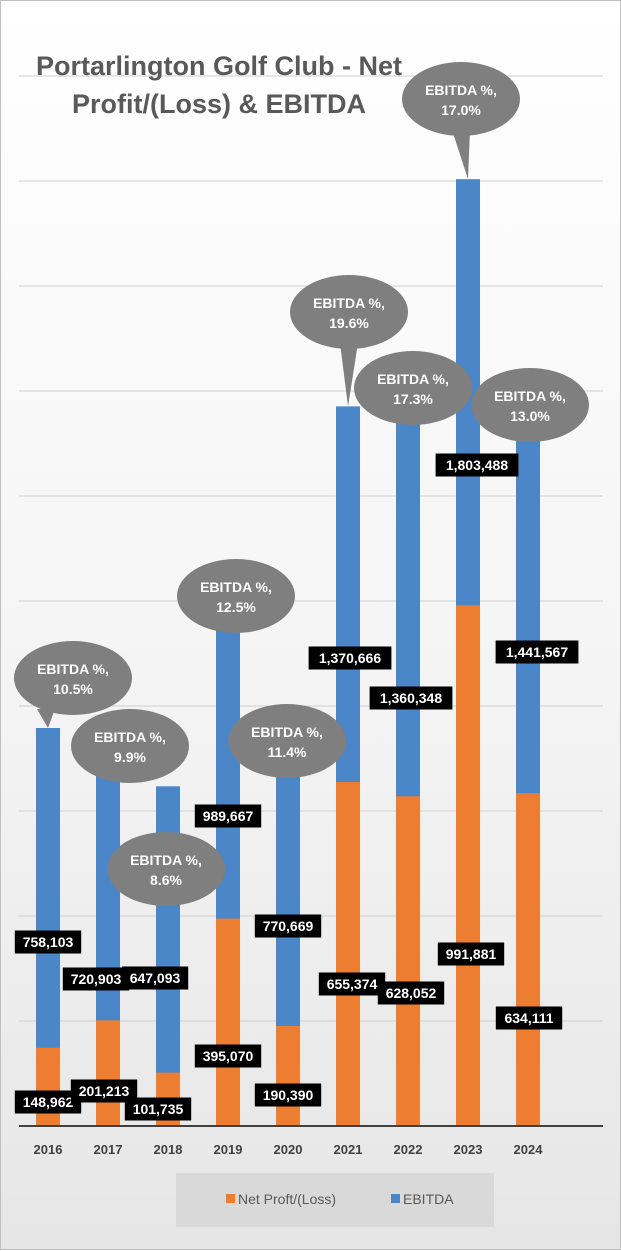 This screenshot has width=621, height=1251. I want to click on data-label-net-profit-2021: 655,374, so click(352, 984).